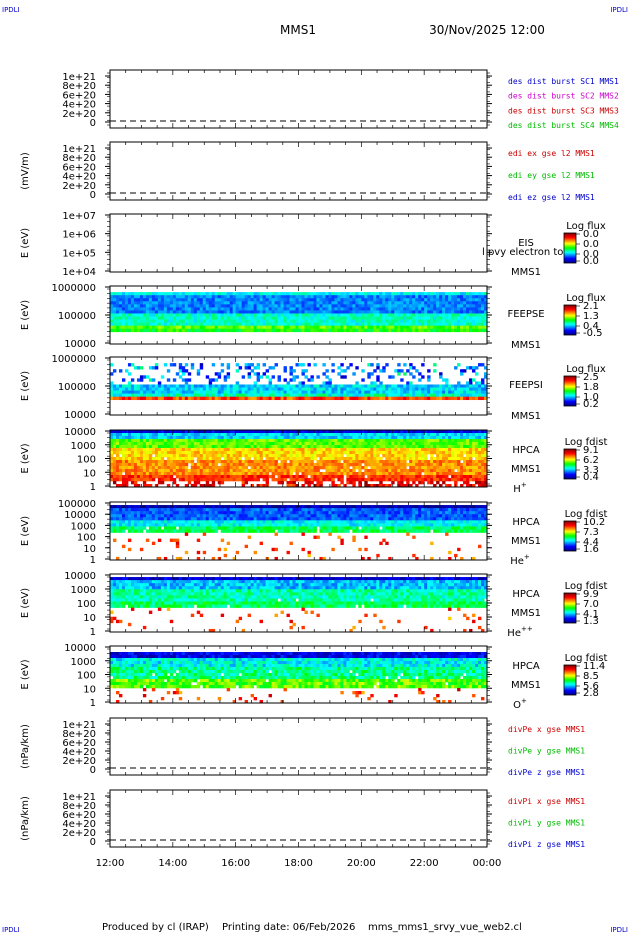  Describe the element at coordinates (299, 382) in the screenshot. I see `spectrogram-feepsi` at that location.